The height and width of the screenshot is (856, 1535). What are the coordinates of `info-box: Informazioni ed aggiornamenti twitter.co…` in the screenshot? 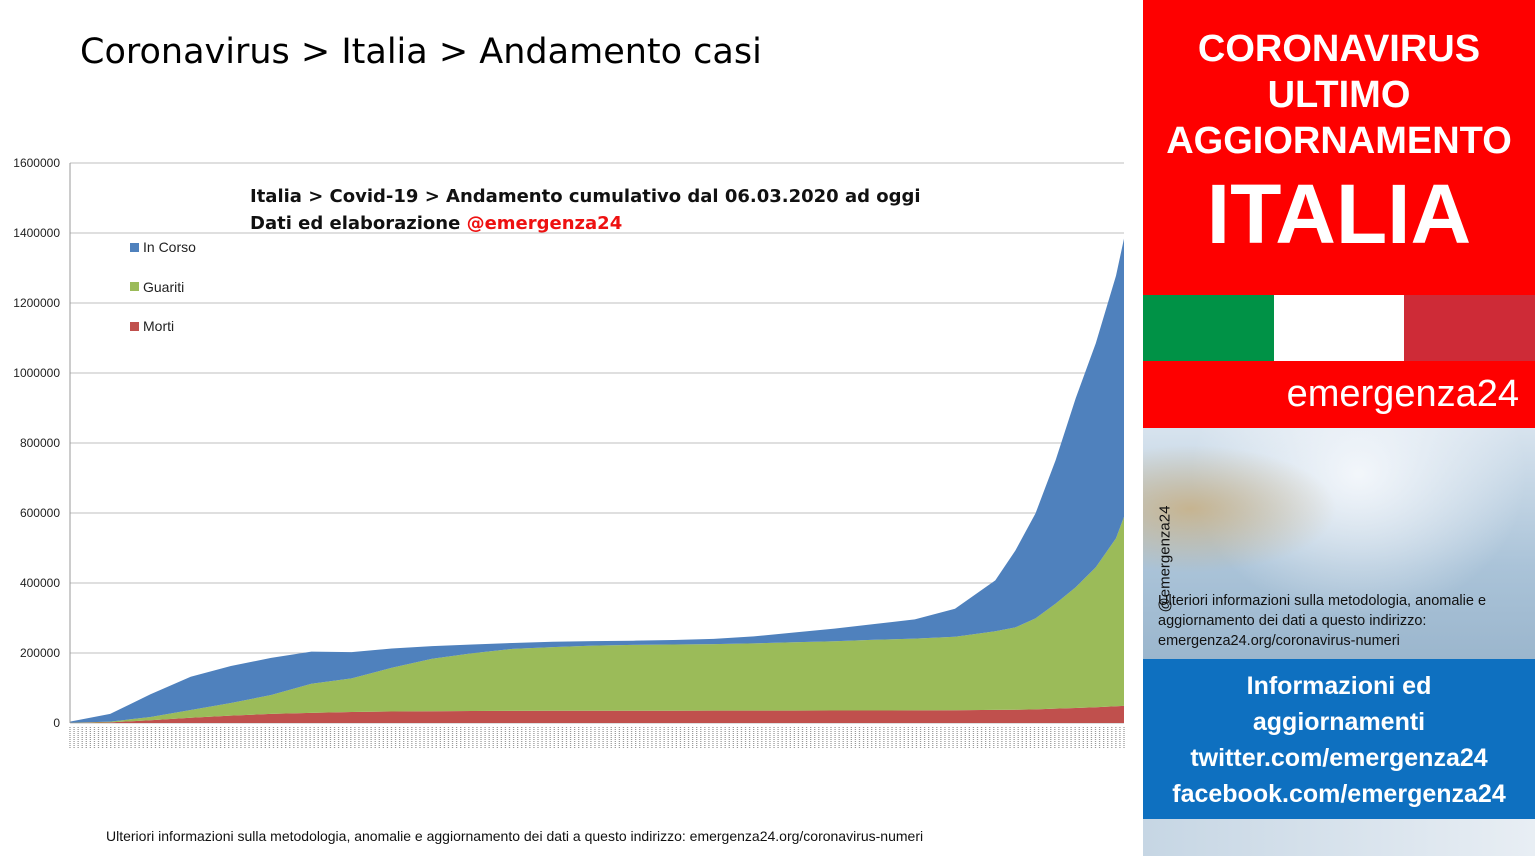 It's located at (1339, 739).